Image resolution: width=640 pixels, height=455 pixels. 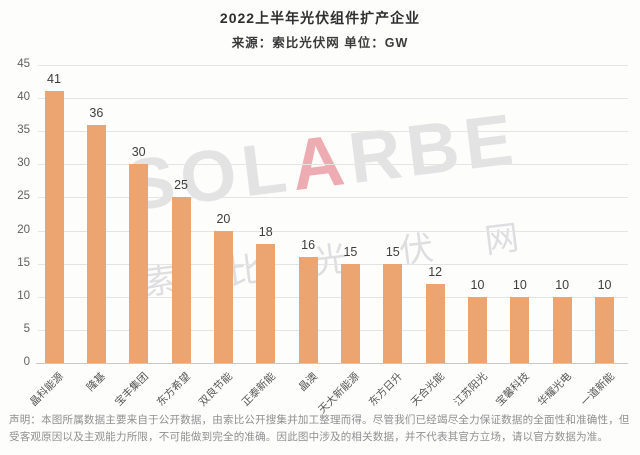 I want to click on bar-value-label: 30, so click(x=138, y=152).